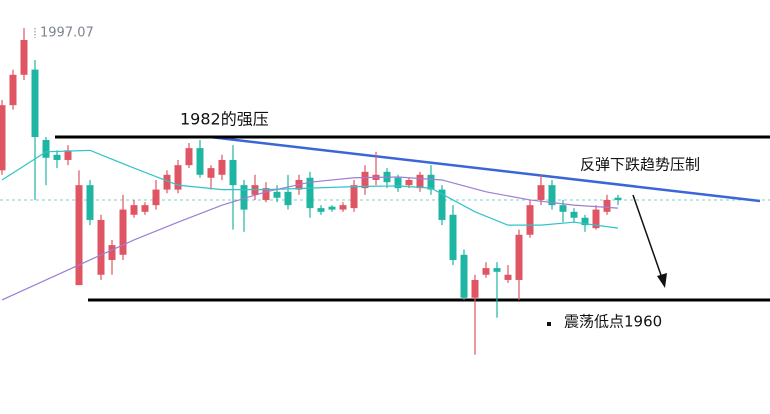 The image size is (770, 414). What do you see at coordinates (640, 165) in the screenshot?
I see `annotation: 反弹下跌趋势压制` at bounding box center [640, 165].